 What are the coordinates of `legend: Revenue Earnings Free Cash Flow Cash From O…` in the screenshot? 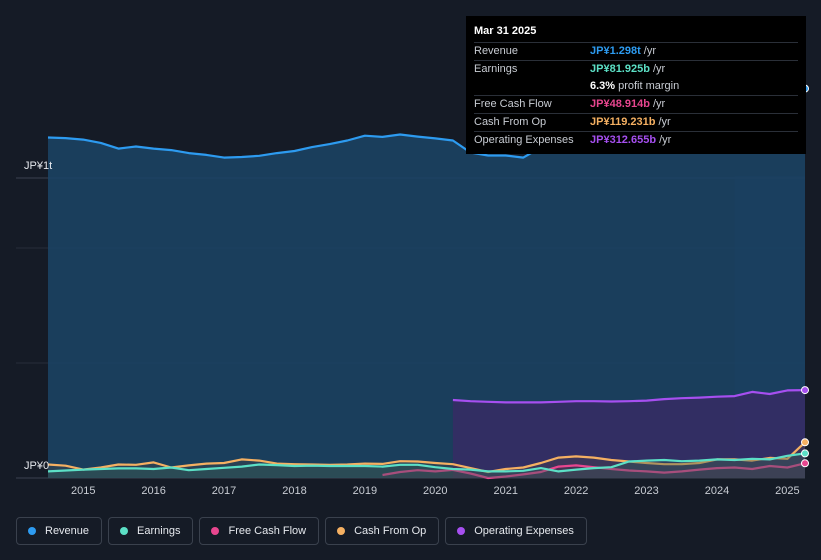 It's located at (301, 531).